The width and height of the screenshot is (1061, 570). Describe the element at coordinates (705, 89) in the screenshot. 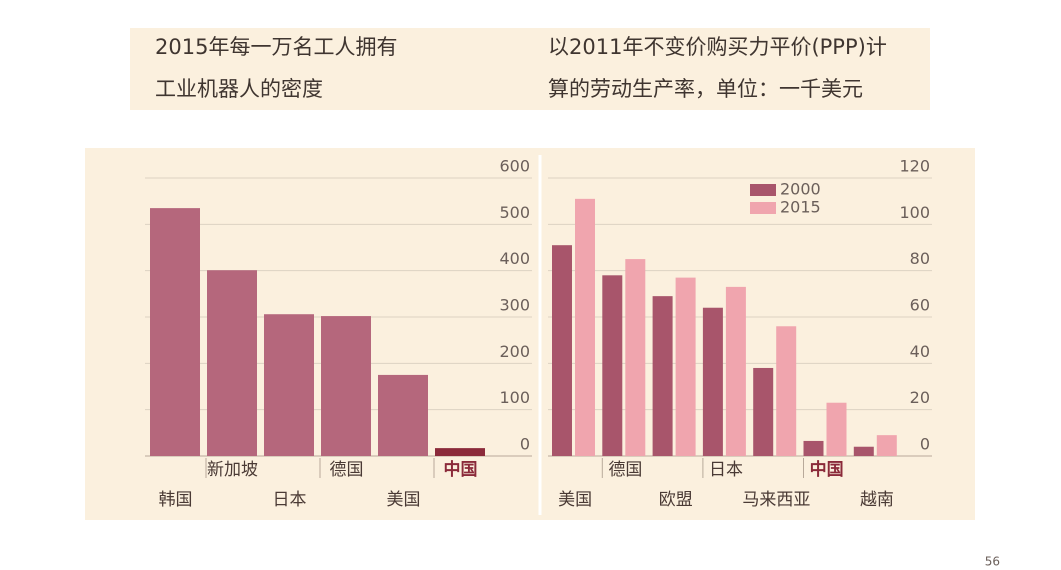

I see `chart-title: 算的劳动生产率，单位：一千美元` at that location.